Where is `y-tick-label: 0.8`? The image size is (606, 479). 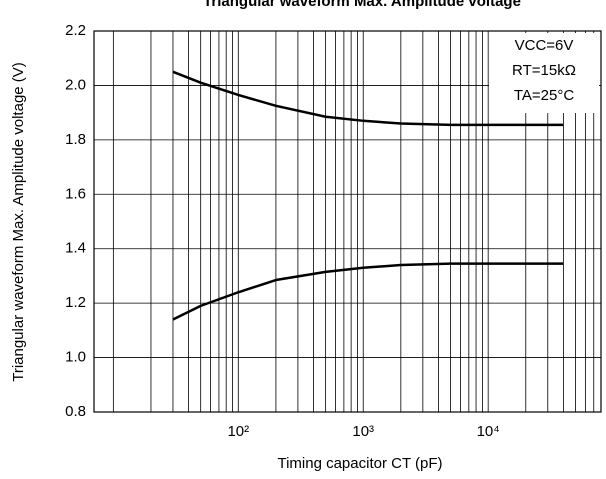 y-tick-label: 0.8 is located at coordinates (75, 411).